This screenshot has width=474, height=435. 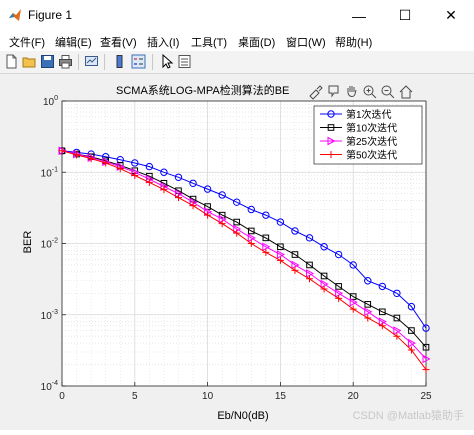 I want to click on close-button: ✕, so click(x=451, y=15).